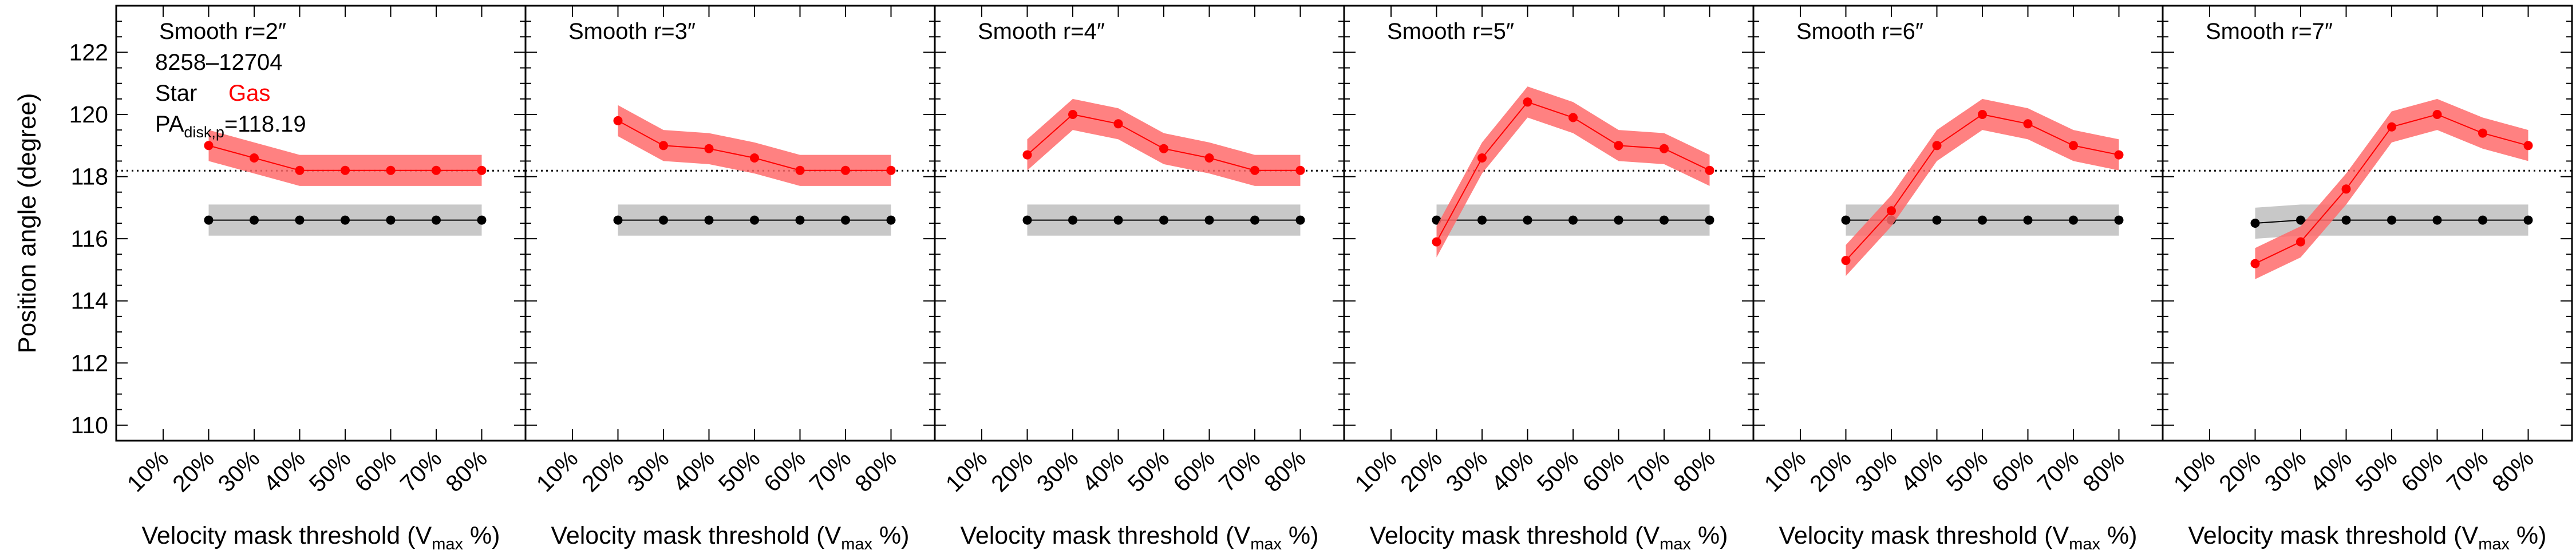 This screenshot has width=2576, height=558. What do you see at coordinates (249, 93) in the screenshot?
I see `legend-gas: Gas` at bounding box center [249, 93].